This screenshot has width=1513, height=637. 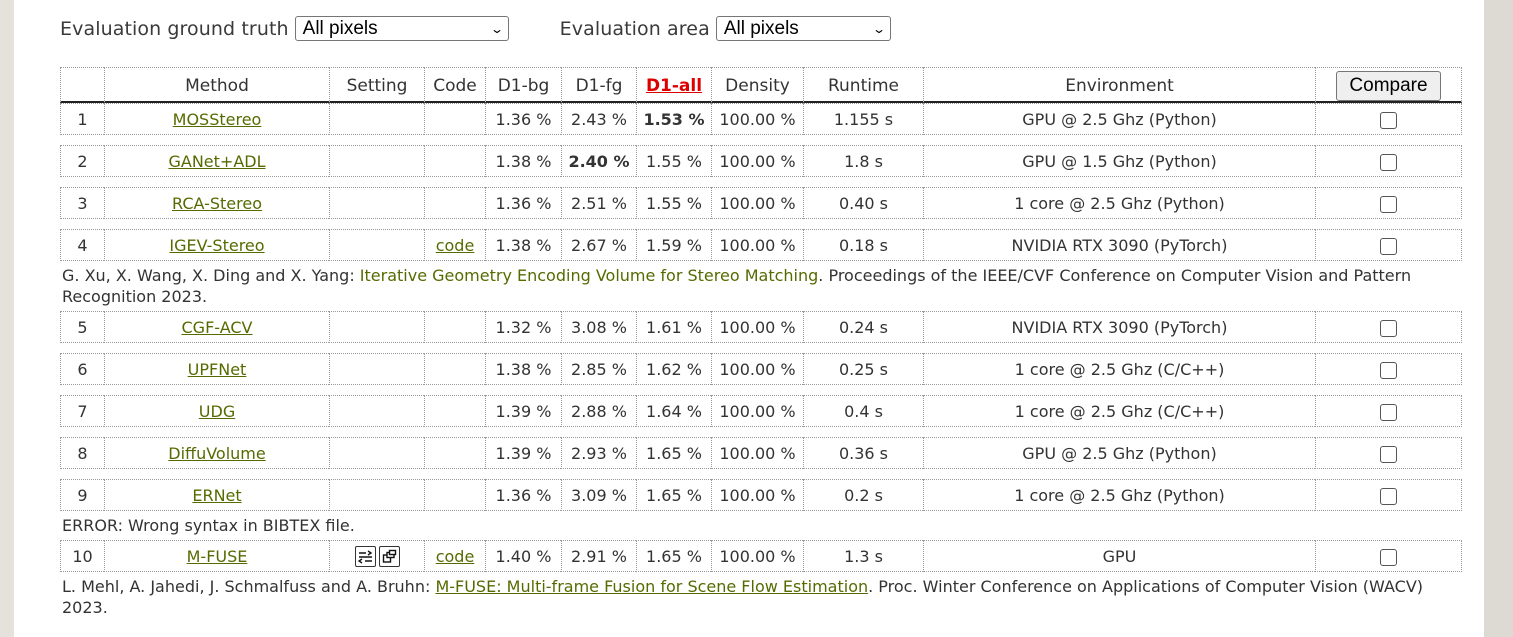 What do you see at coordinates (673, 119) in the screenshot?
I see `d1all-cell: 1.53 %` at bounding box center [673, 119].